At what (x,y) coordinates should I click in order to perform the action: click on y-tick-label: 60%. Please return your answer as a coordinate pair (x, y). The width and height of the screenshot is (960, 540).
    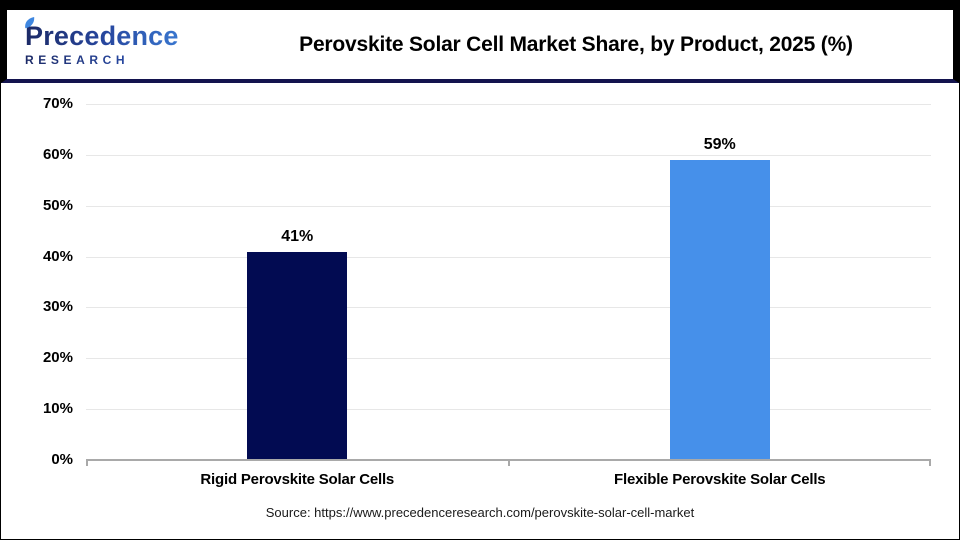
    Looking at the image, I should click on (57, 154).